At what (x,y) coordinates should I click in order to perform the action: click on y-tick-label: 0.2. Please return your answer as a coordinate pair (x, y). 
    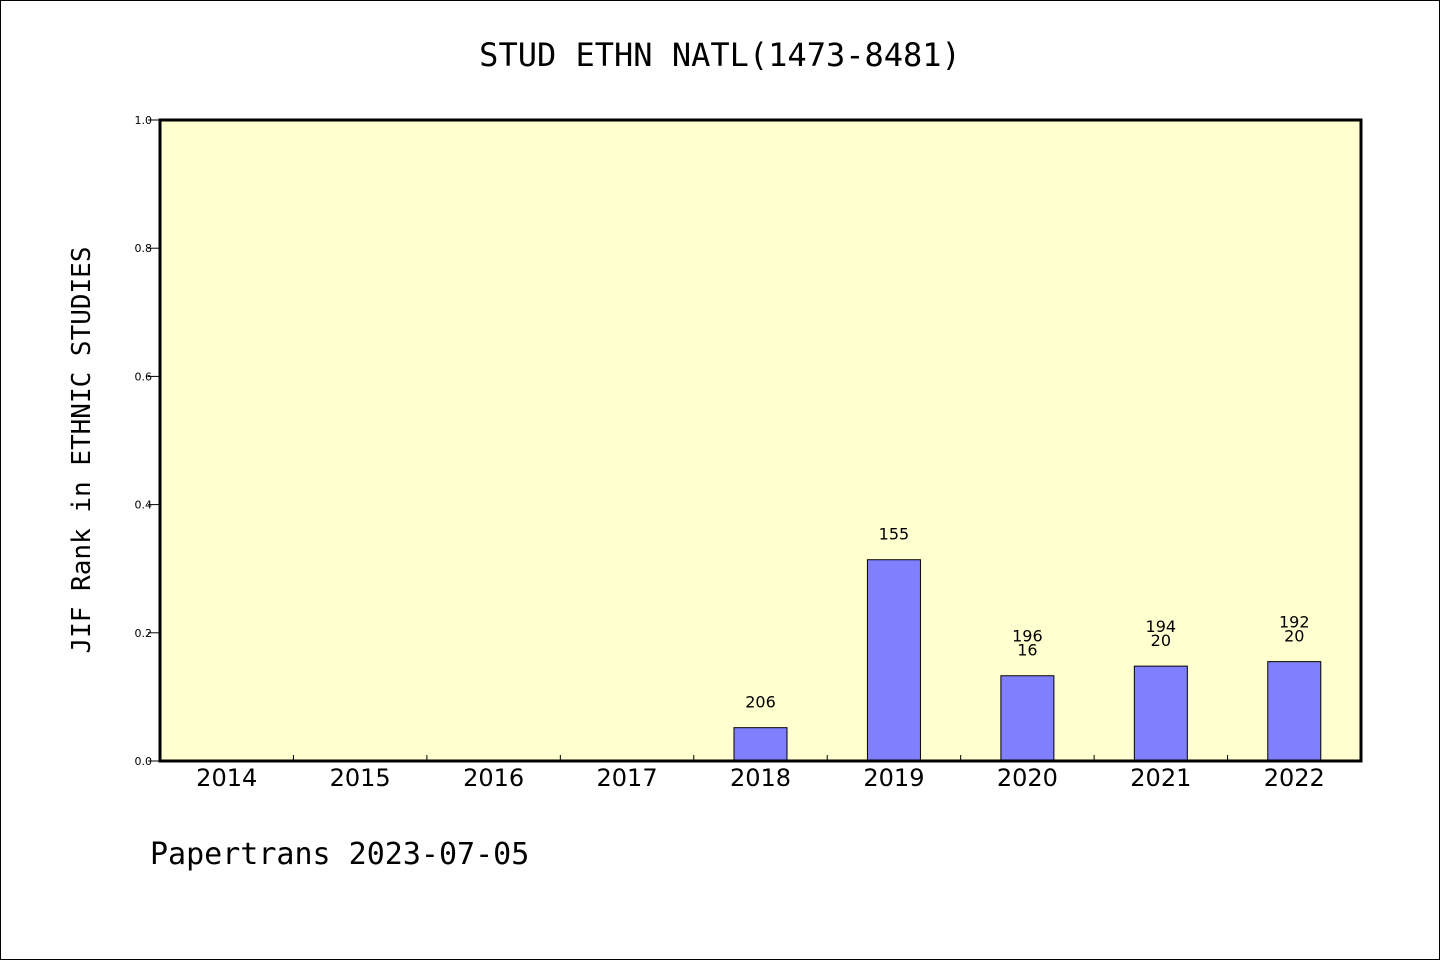
    Looking at the image, I should click on (144, 633).